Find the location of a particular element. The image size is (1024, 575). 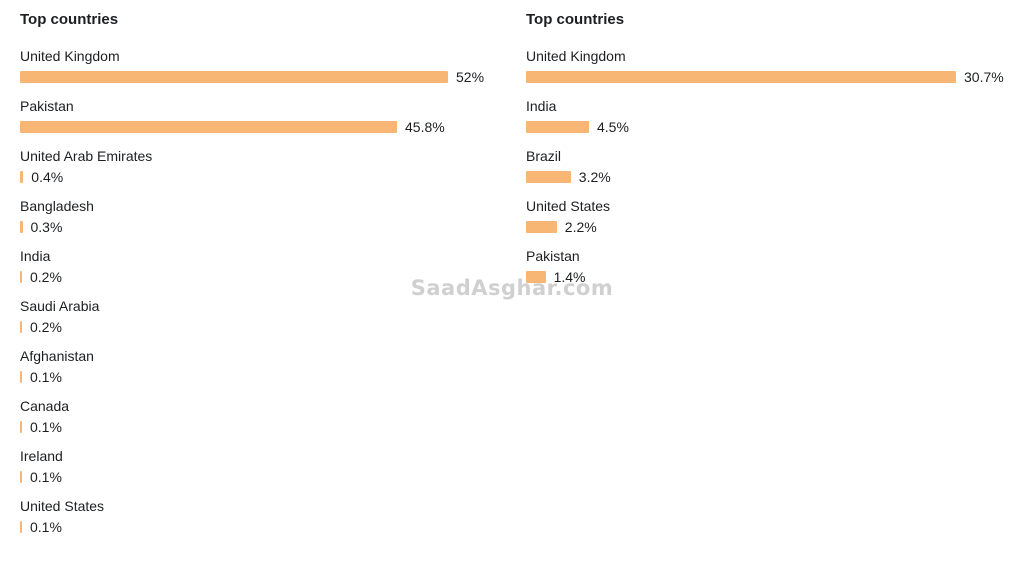

bar-line: 4.5% is located at coordinates (771, 127).